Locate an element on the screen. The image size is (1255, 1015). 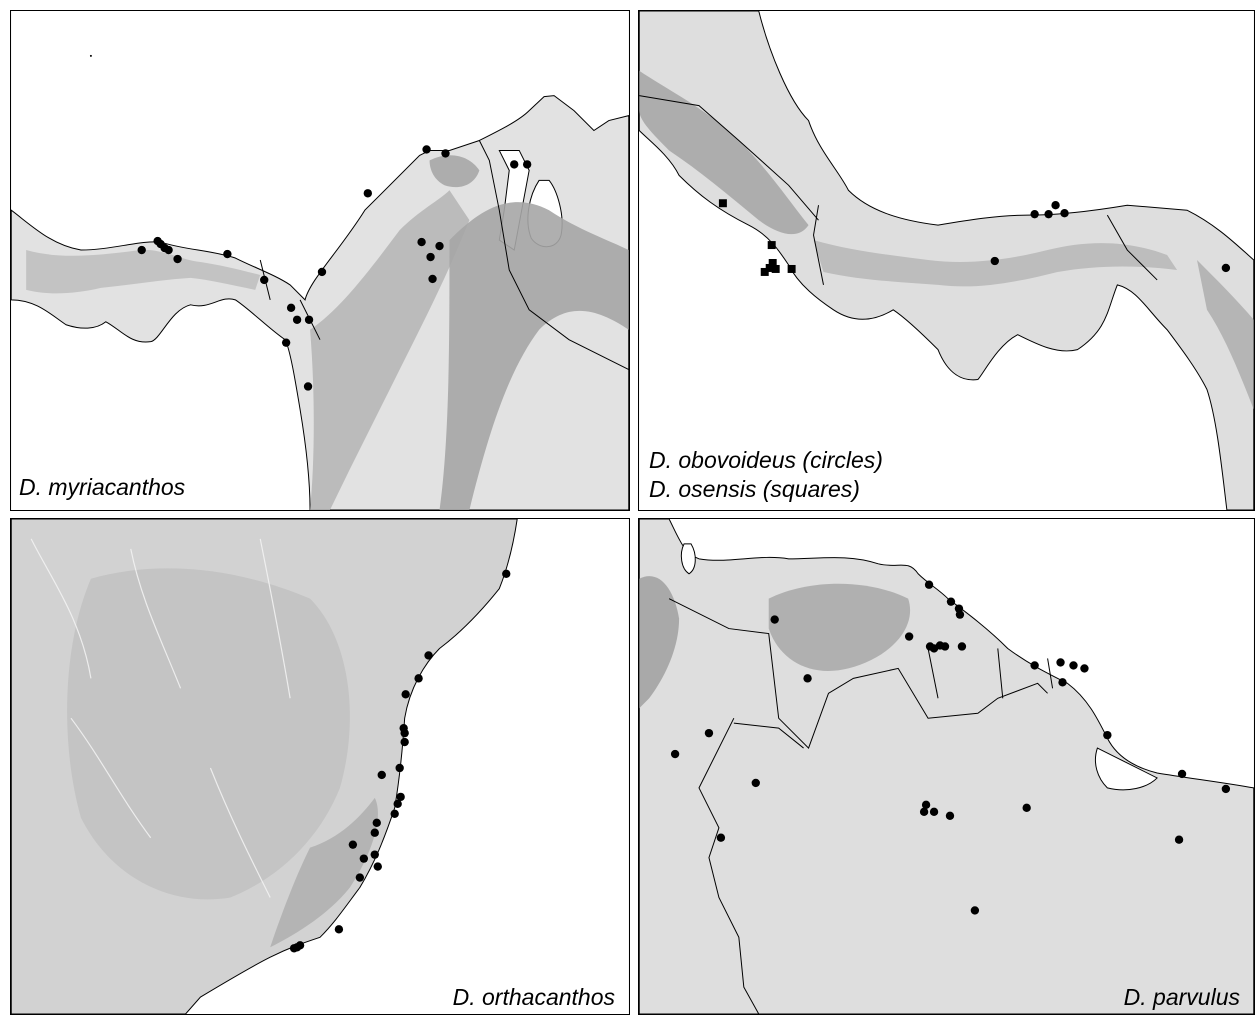
coastal-relief is located at coordinates (324, 872).